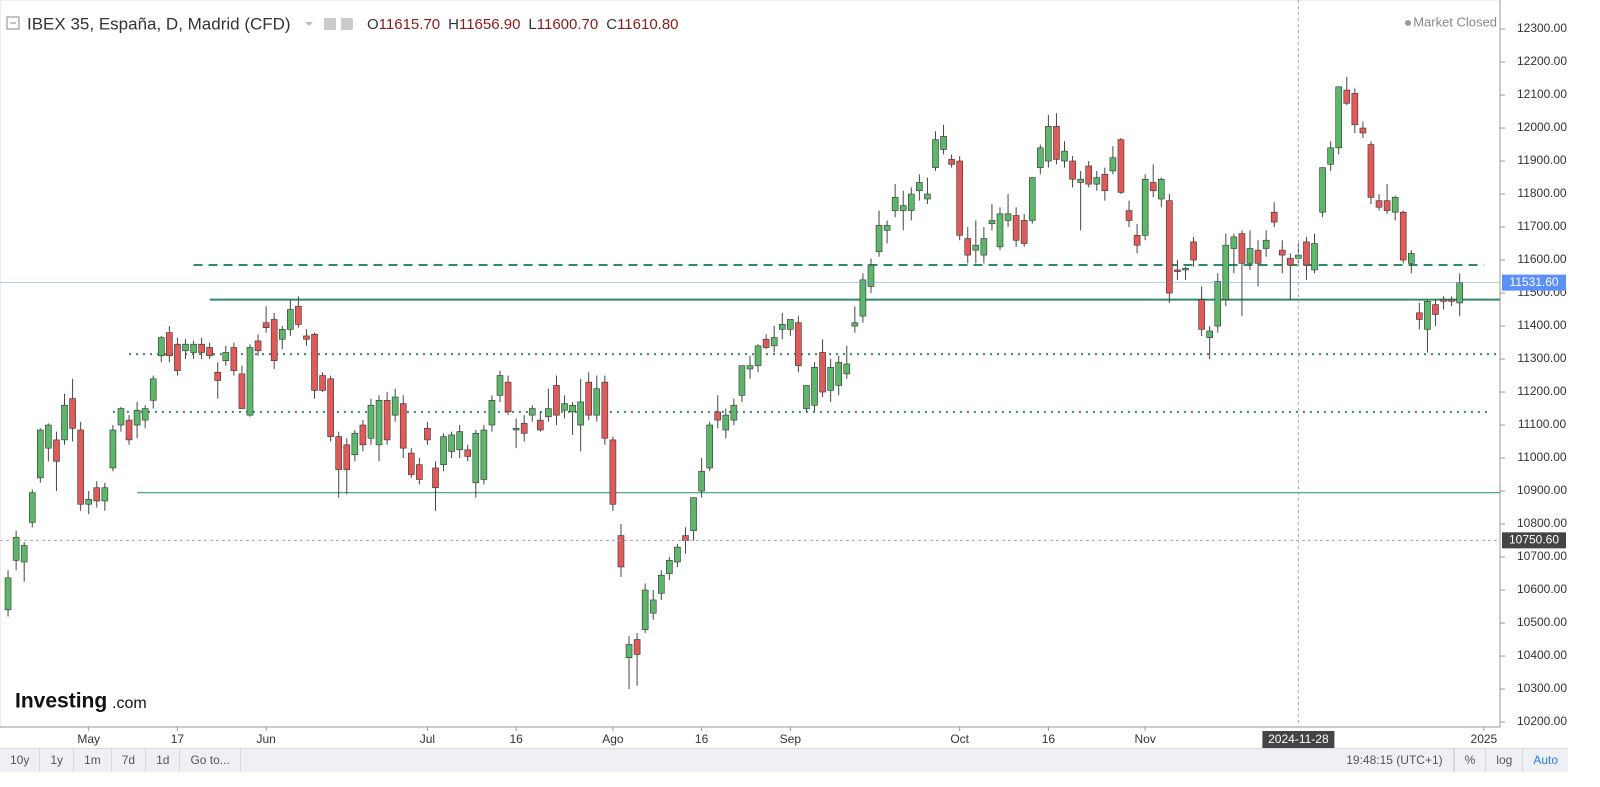 The height and width of the screenshot is (787, 1600). Describe the element at coordinates (1542, 688) in the screenshot. I see `y-tick-label: 10300.00` at that location.